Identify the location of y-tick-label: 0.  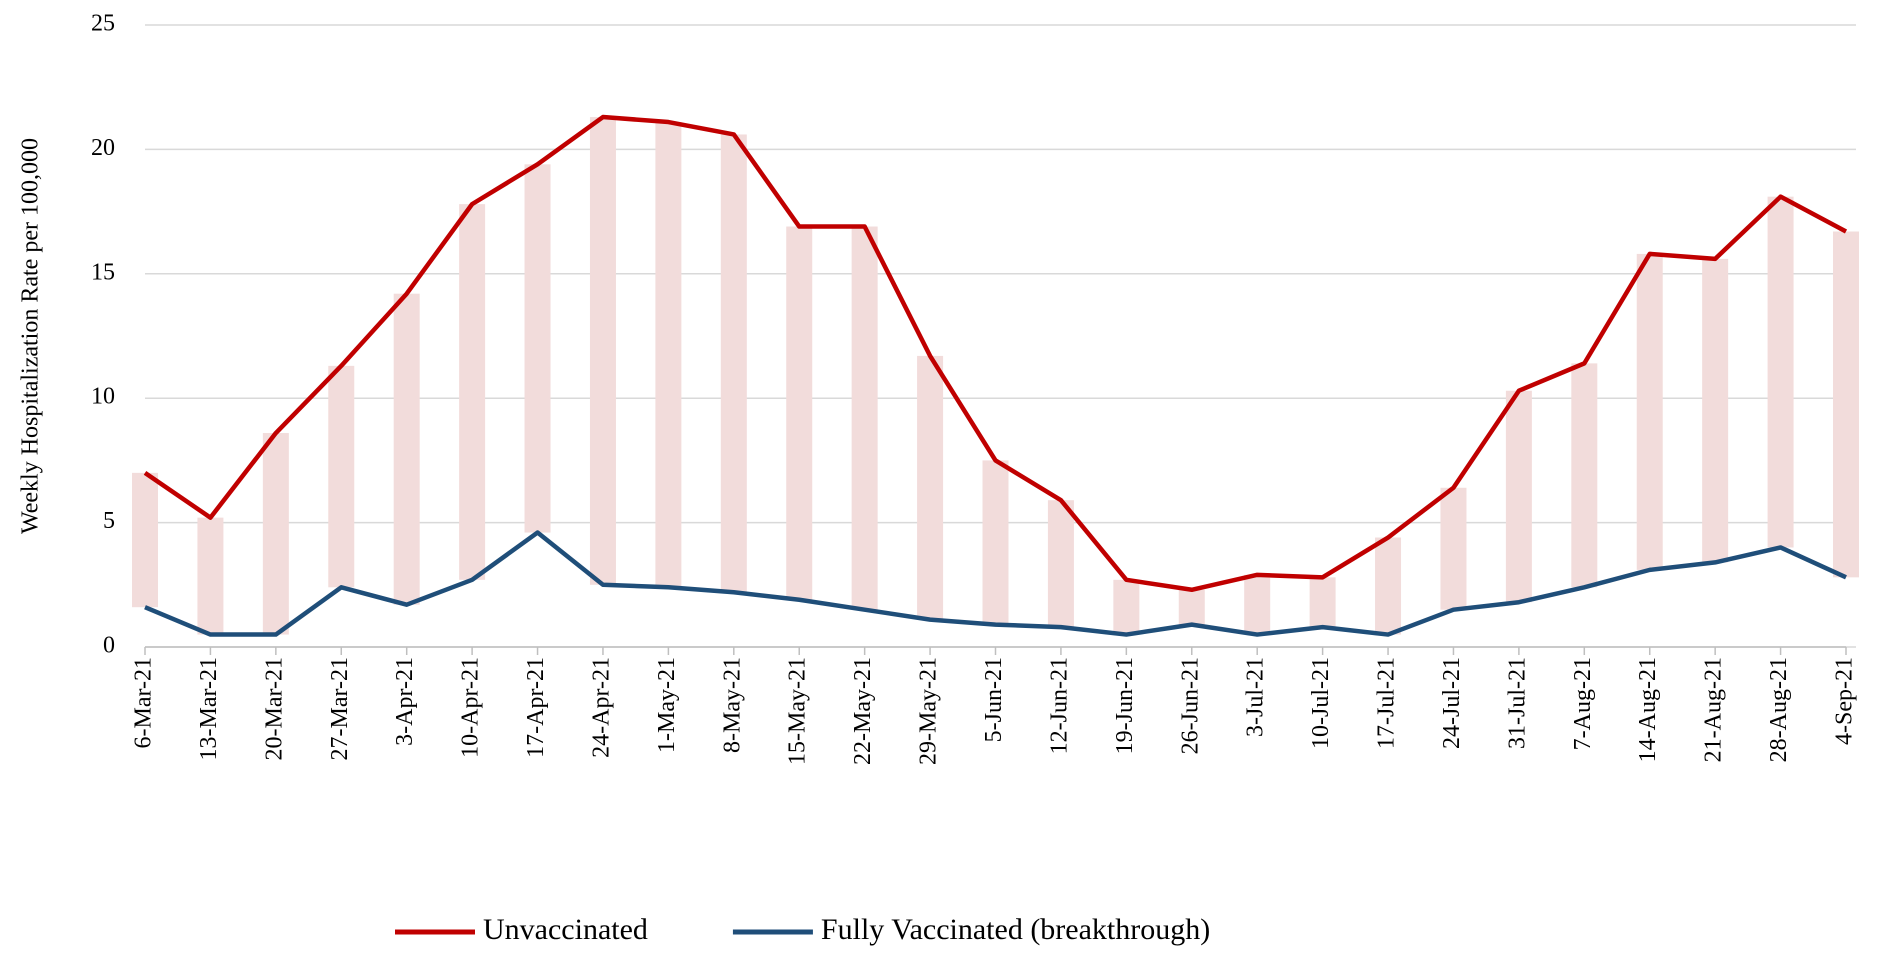
(109, 646).